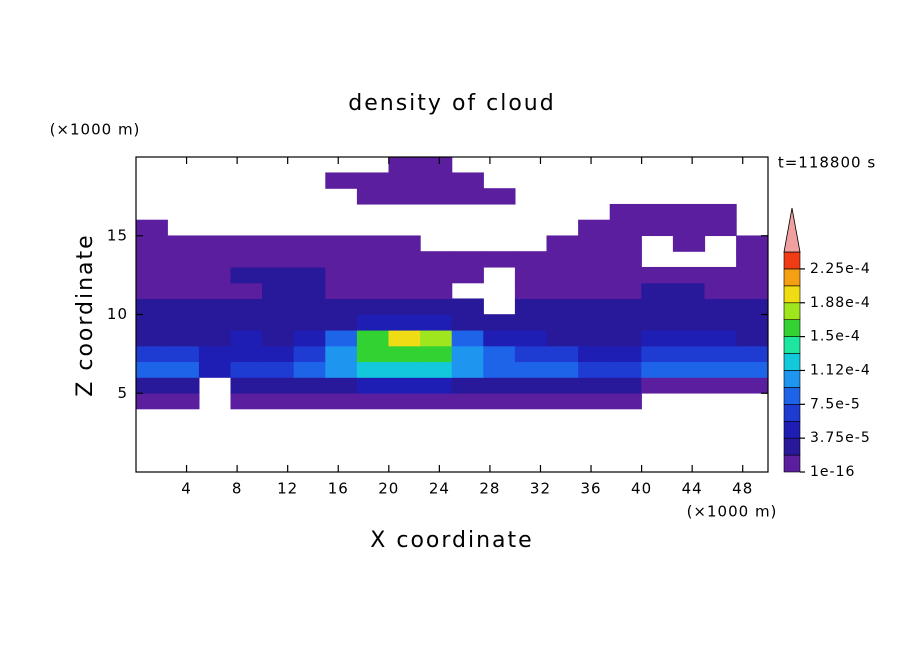  What do you see at coordinates (95, 130) in the screenshot?
I see `y-unit: (×1000 m)` at bounding box center [95, 130].